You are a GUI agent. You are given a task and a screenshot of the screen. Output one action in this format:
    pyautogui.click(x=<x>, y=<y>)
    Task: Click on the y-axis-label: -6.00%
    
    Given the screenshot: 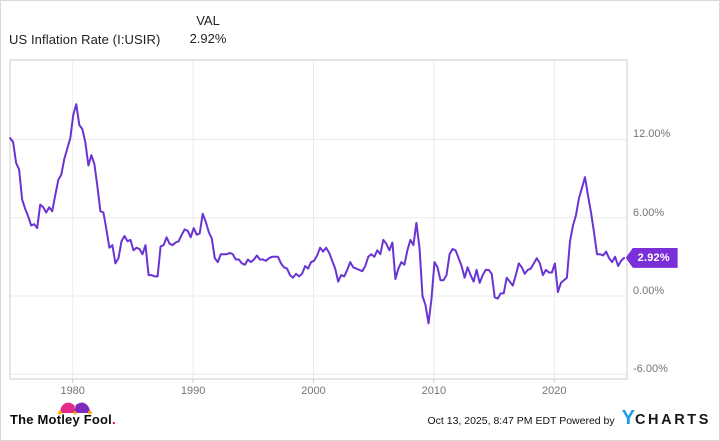 What is the action you would take?
    pyautogui.click(x=650, y=369)
    